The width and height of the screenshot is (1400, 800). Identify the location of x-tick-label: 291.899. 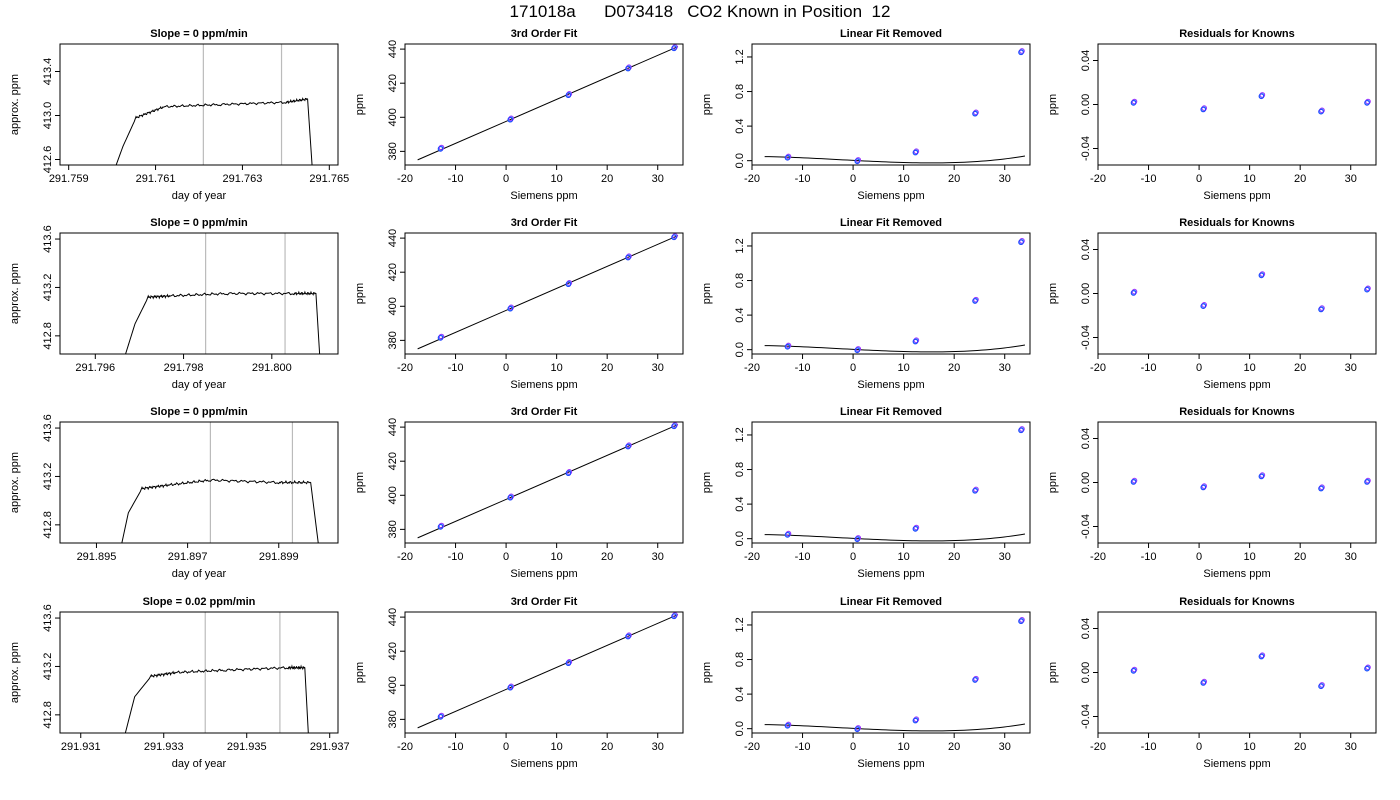
(279, 557).